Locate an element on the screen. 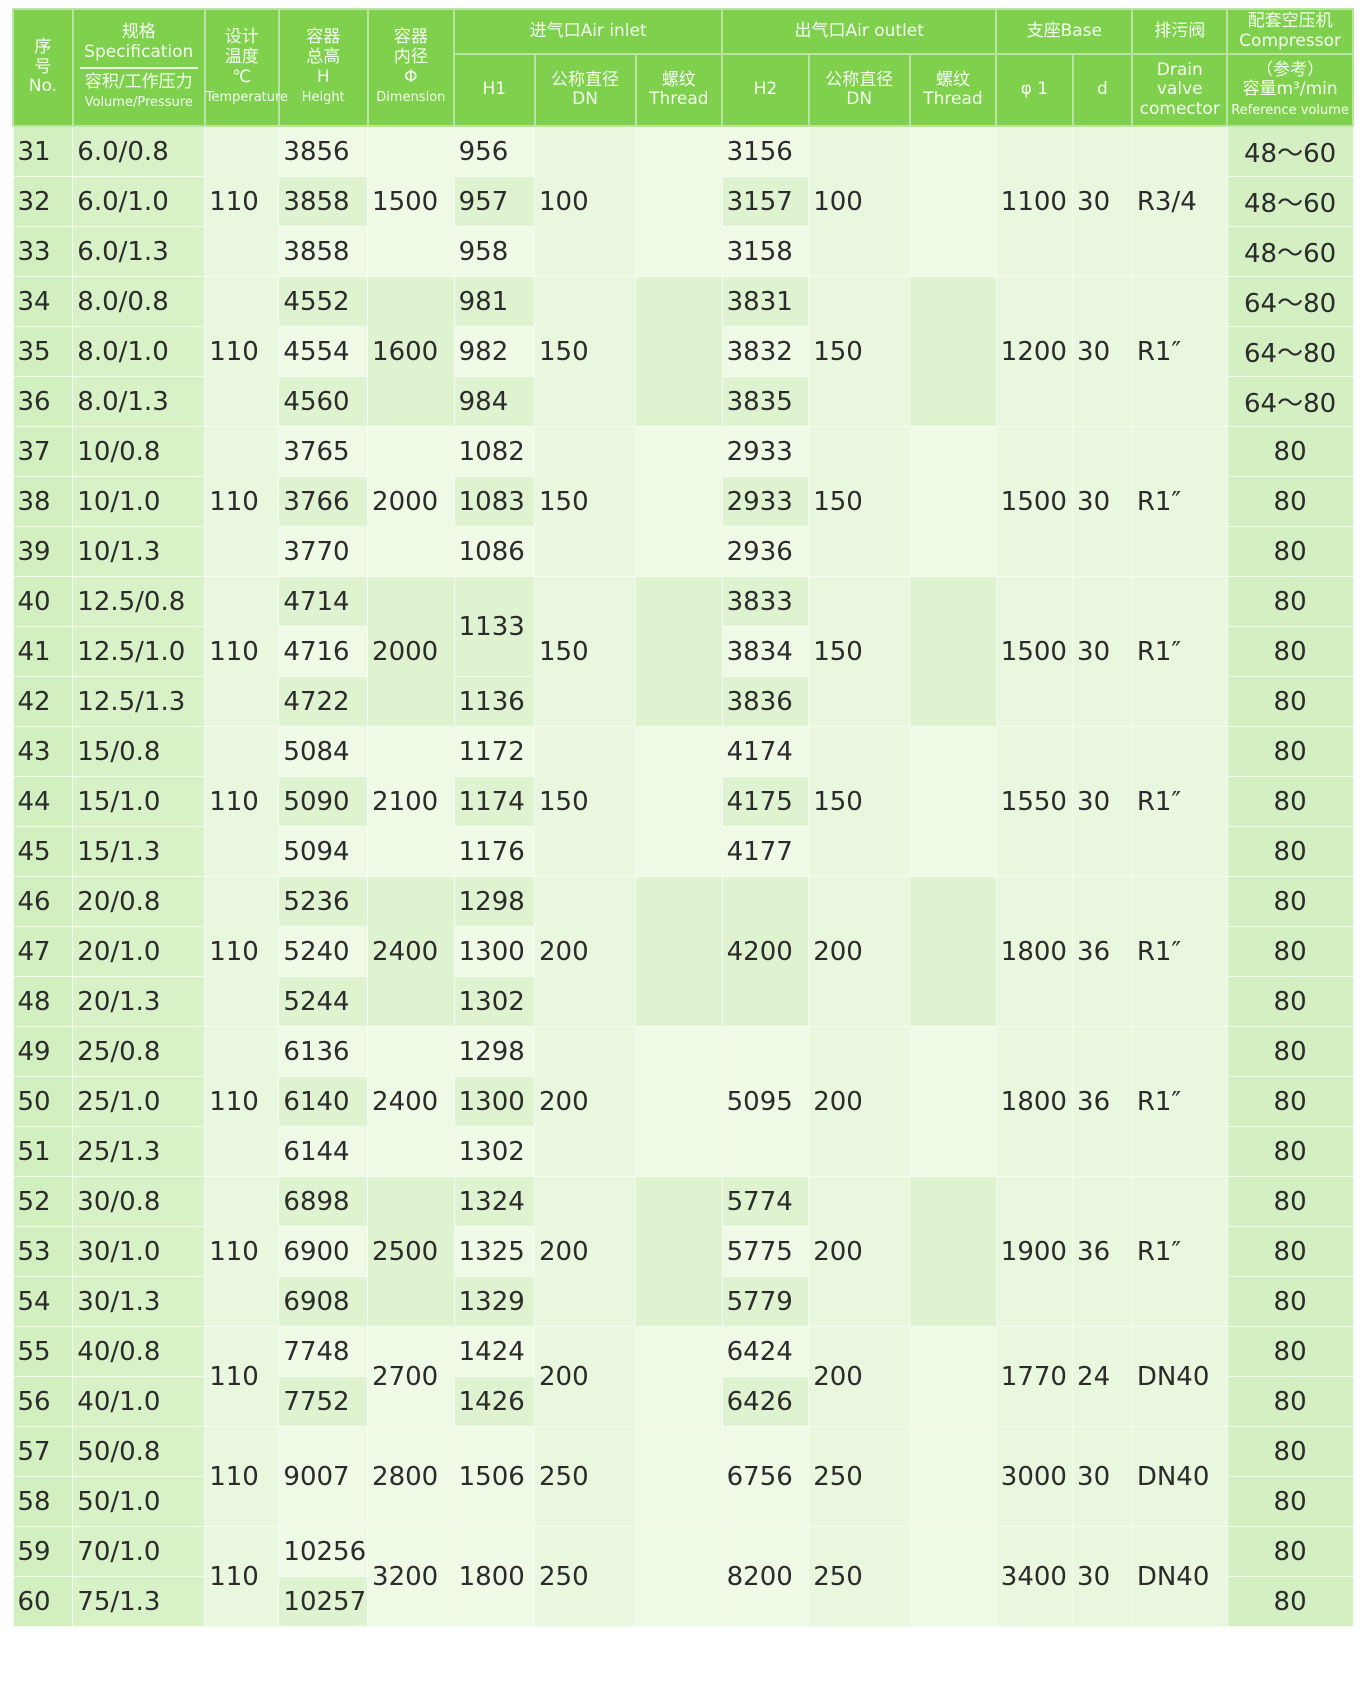  no-cell: 41 is located at coordinates (43, 652).